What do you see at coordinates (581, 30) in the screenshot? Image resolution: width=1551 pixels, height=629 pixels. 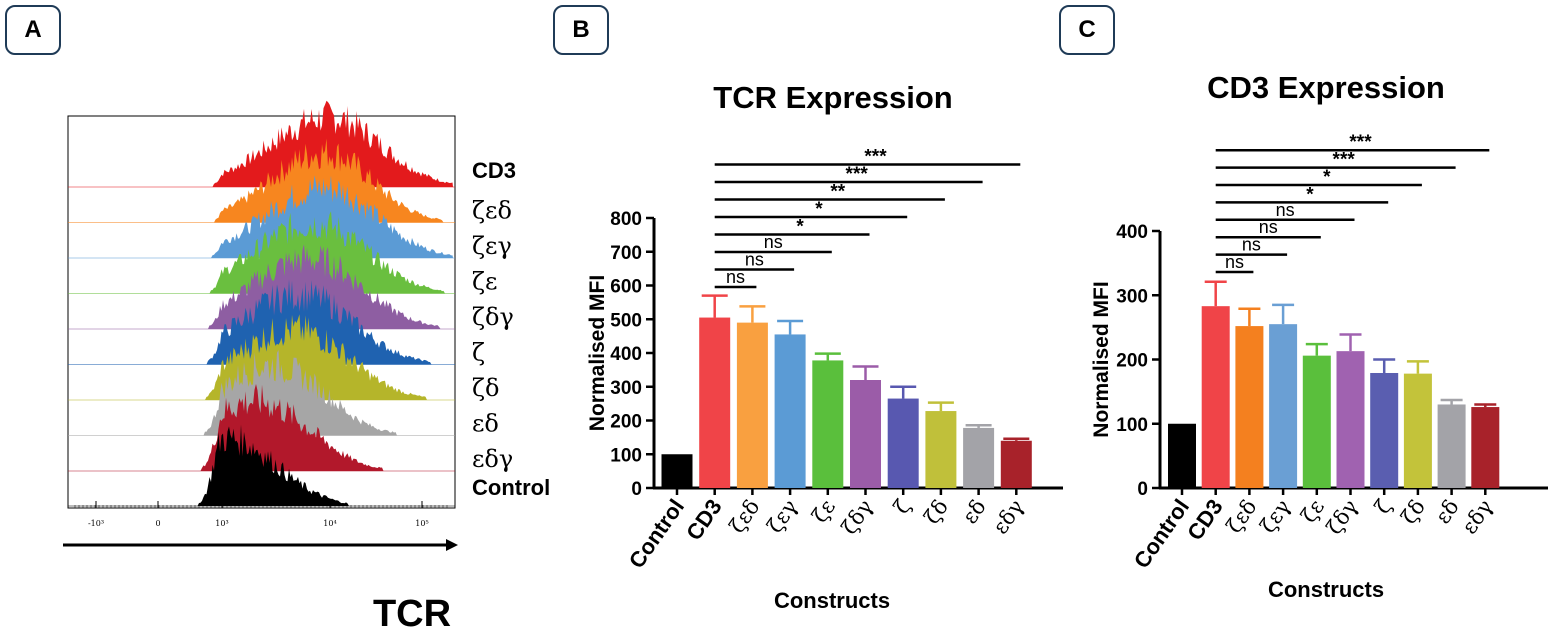 I see `panel-label-b: B` at bounding box center [581, 30].